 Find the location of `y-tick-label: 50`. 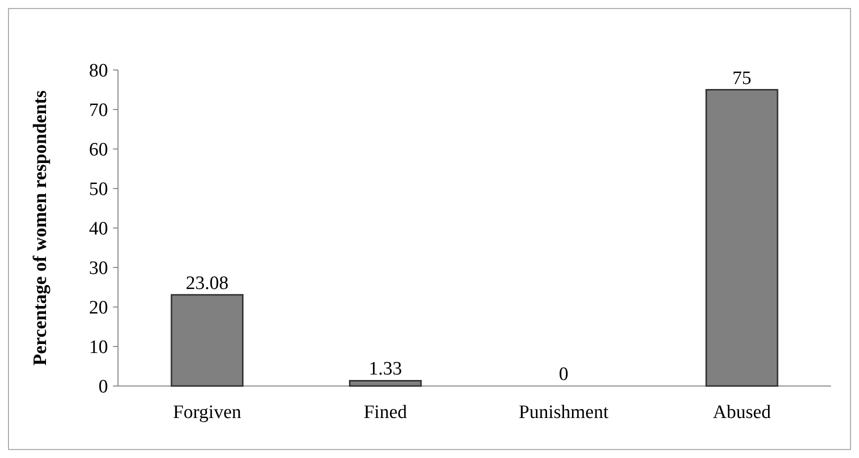

y-tick-label: 50 is located at coordinates (98, 189).